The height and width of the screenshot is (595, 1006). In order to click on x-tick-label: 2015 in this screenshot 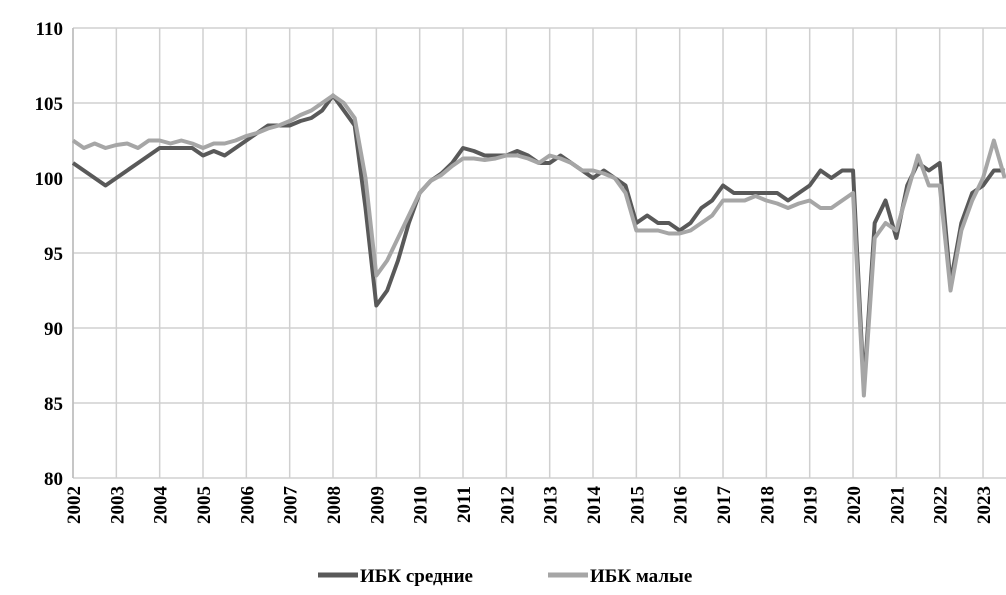, I will do `click(637, 505)`.